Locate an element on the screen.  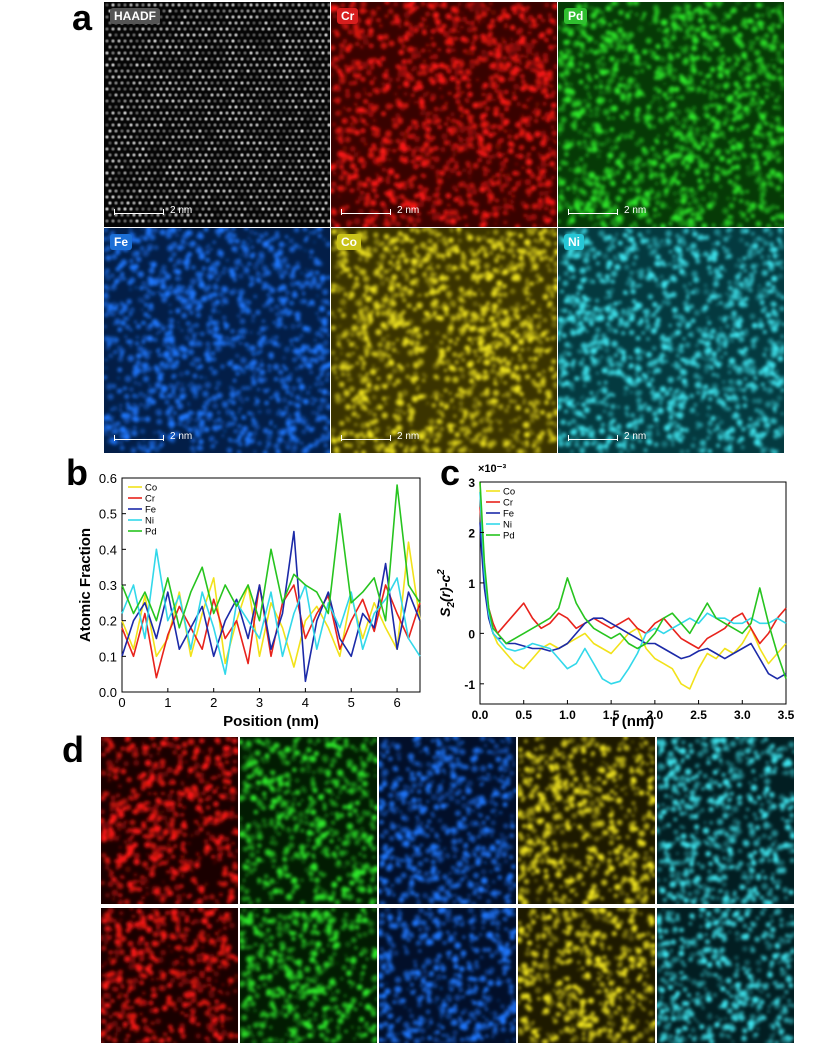
x-tick-label: 0.0 is located at coordinates (480, 715).